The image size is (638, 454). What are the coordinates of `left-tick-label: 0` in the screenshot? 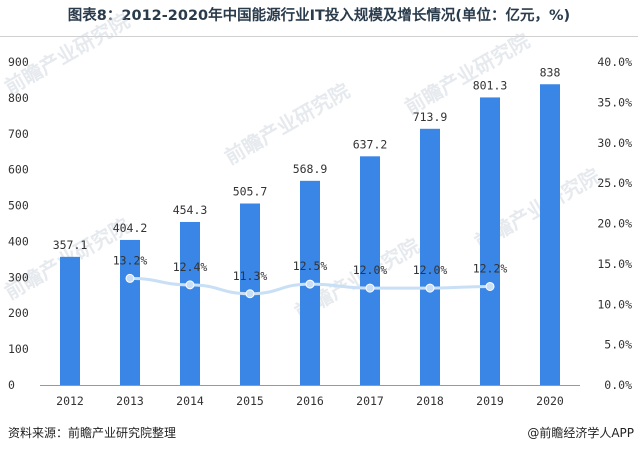 It's located at (11, 385).